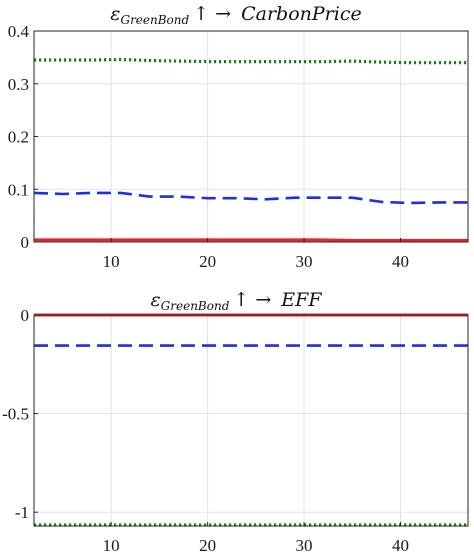 The width and height of the screenshot is (474, 558). I want to click on panel-2-y-ticks: 0 -0.5 -1, so click(20, 414).